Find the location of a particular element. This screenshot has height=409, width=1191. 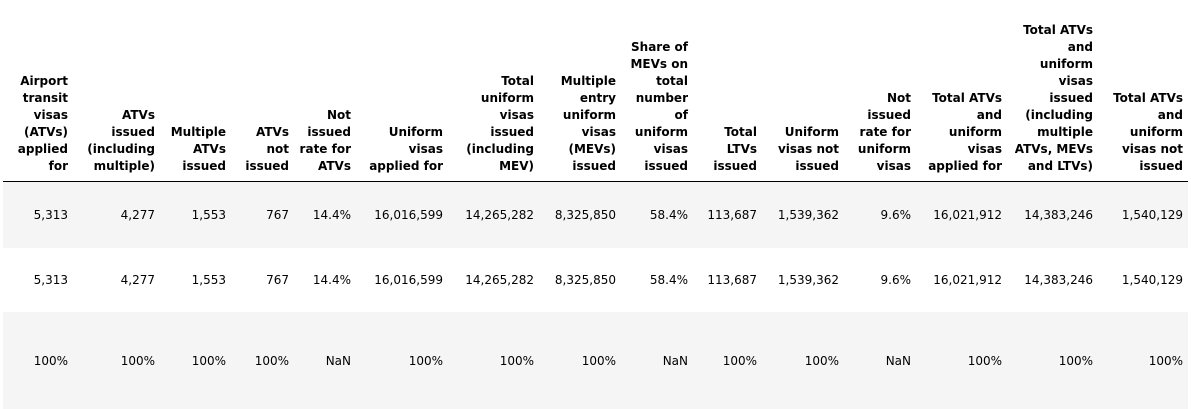

column-header: ATVs not issued is located at coordinates (262, 91).